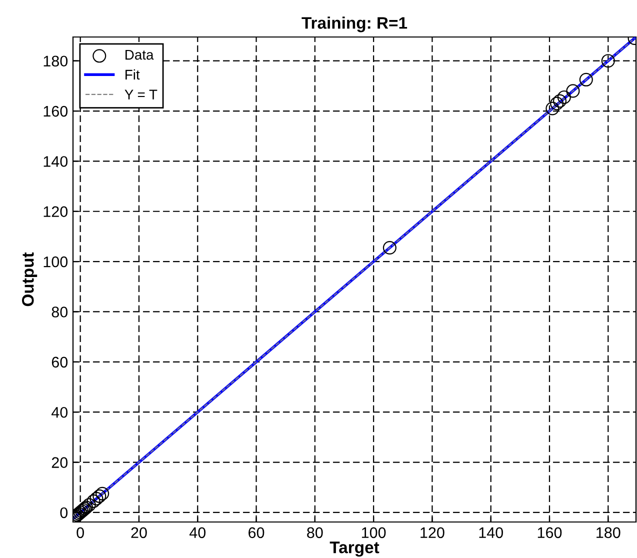 The height and width of the screenshot is (558, 637). Describe the element at coordinates (608, 532) in the screenshot. I see `x-tick-label: 180` at that location.